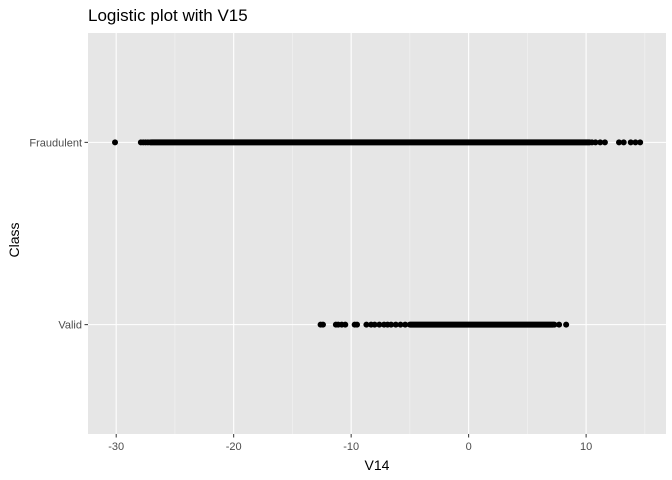  What do you see at coordinates (14, 239) in the screenshot?
I see `y-axis-title: Class` at bounding box center [14, 239].